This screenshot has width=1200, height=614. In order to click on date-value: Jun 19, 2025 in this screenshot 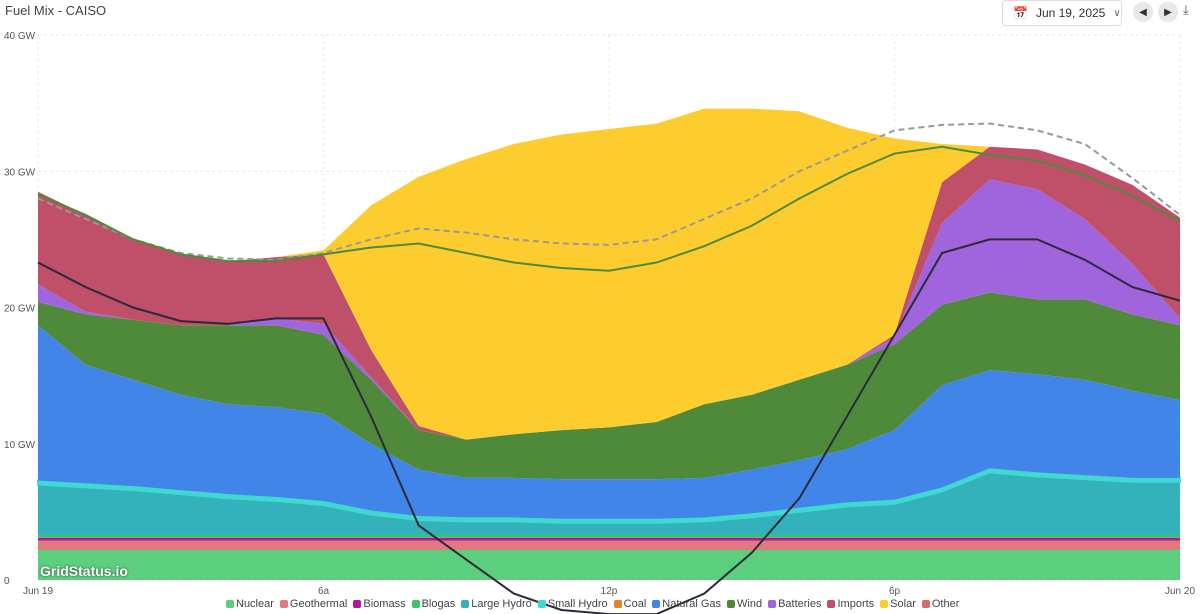, I will do `click(1070, 13)`.